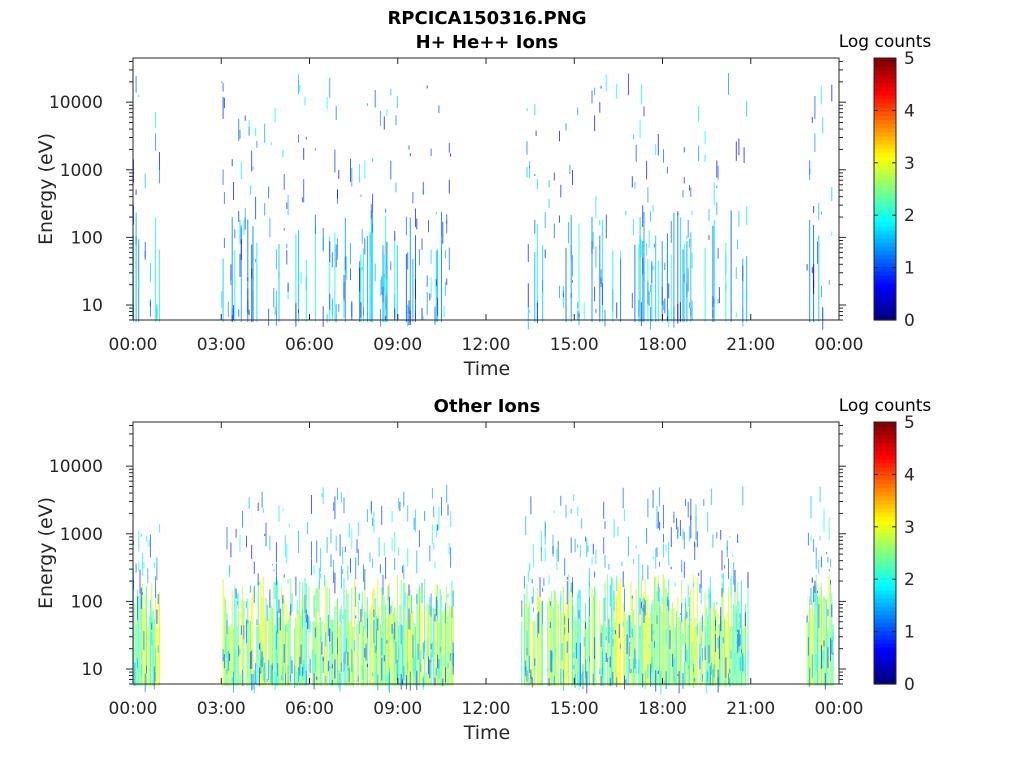 Image resolution: width=1024 pixels, height=768 pixels. Describe the element at coordinates (574, 345) in the screenshot. I see `x-tick-label: 15:00` at that location.